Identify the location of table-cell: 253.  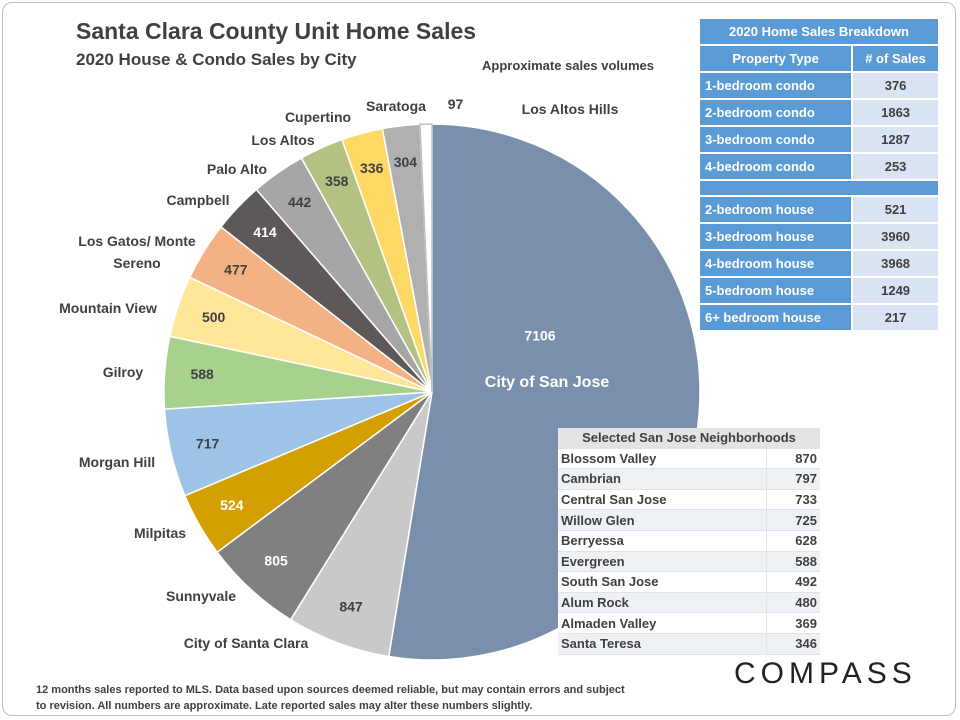
(895, 166).